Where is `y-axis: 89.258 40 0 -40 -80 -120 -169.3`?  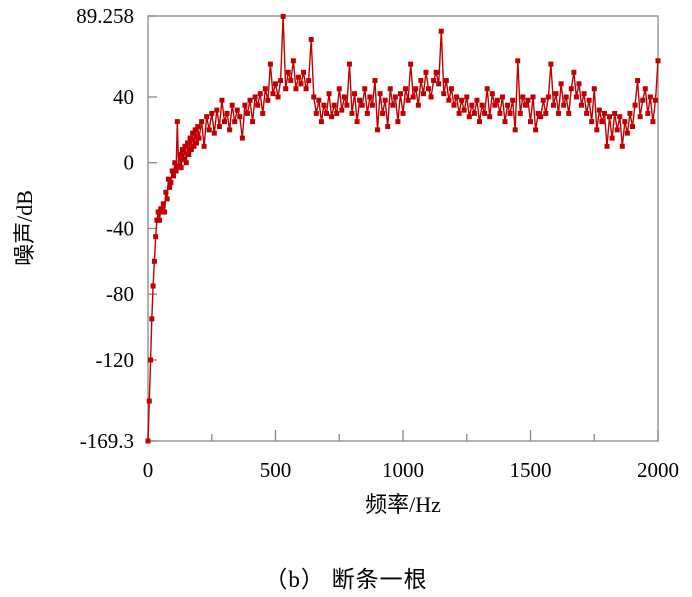 y-axis: 89.258 40 0 -40 -80 -120 -169.3 is located at coordinates (116, 228).